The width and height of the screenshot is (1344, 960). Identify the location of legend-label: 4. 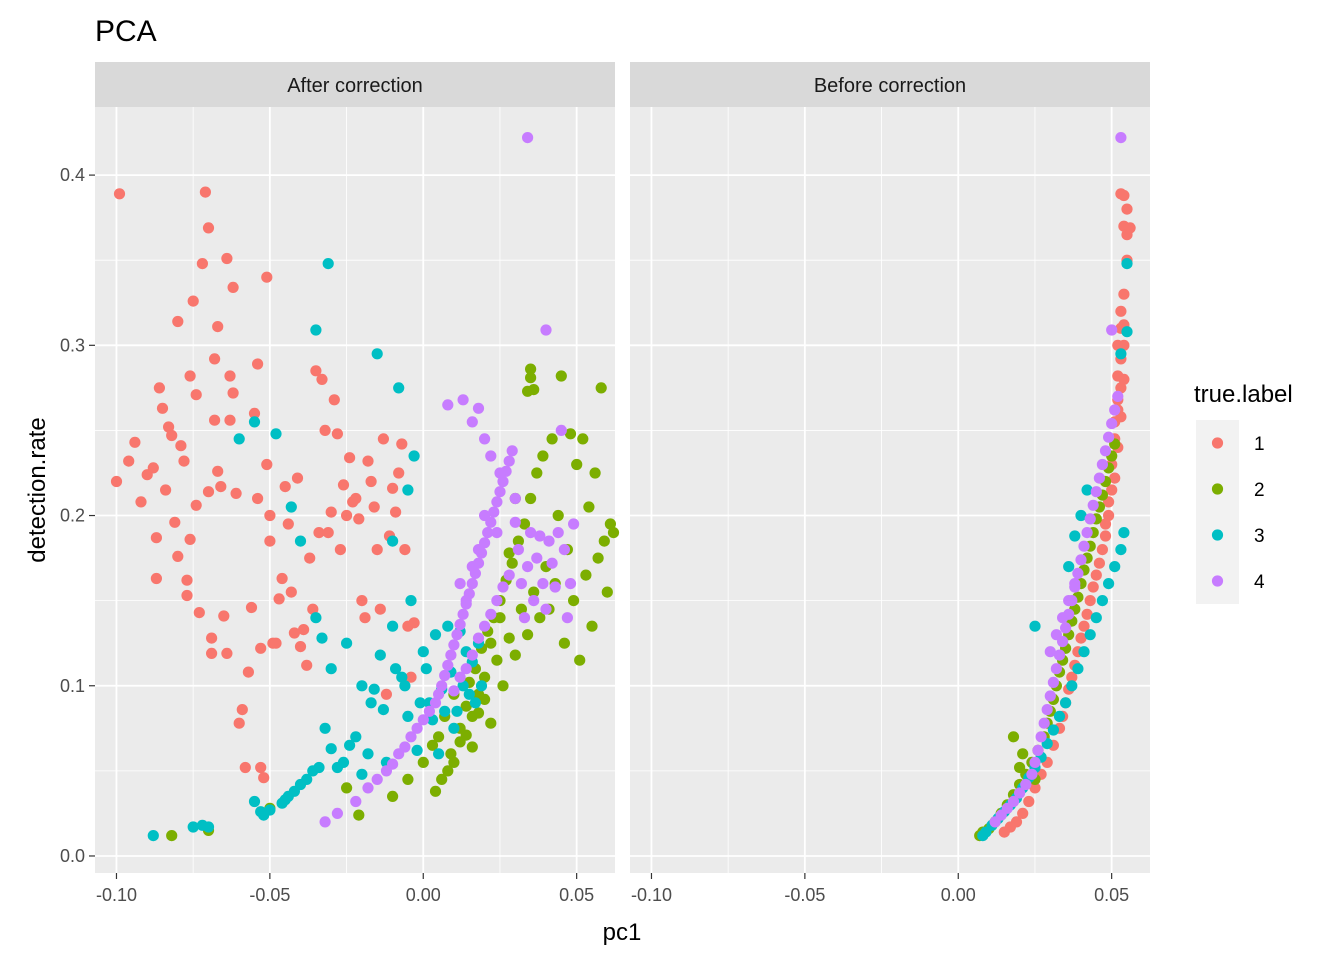
(1259, 582).